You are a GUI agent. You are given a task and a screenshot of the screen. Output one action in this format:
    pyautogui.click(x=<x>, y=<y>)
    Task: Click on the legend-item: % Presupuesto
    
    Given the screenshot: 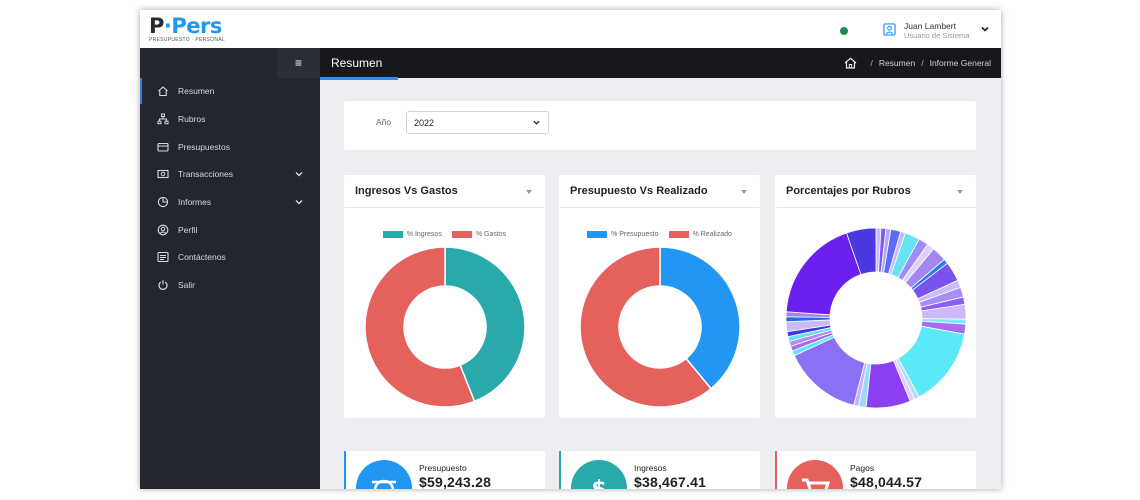 What is the action you would take?
    pyautogui.click(x=623, y=234)
    